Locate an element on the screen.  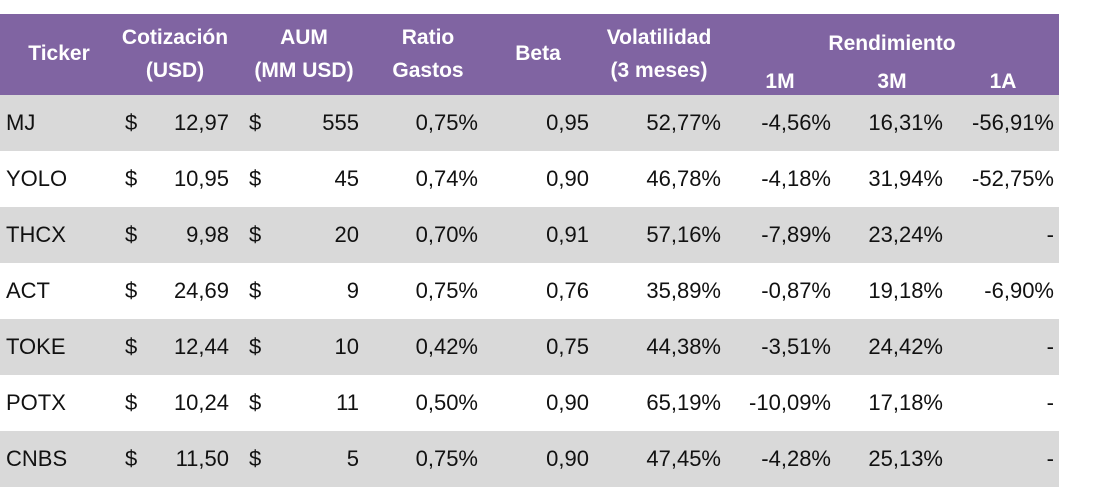
cell-return-1m: -0,87% is located at coordinates (796, 290).